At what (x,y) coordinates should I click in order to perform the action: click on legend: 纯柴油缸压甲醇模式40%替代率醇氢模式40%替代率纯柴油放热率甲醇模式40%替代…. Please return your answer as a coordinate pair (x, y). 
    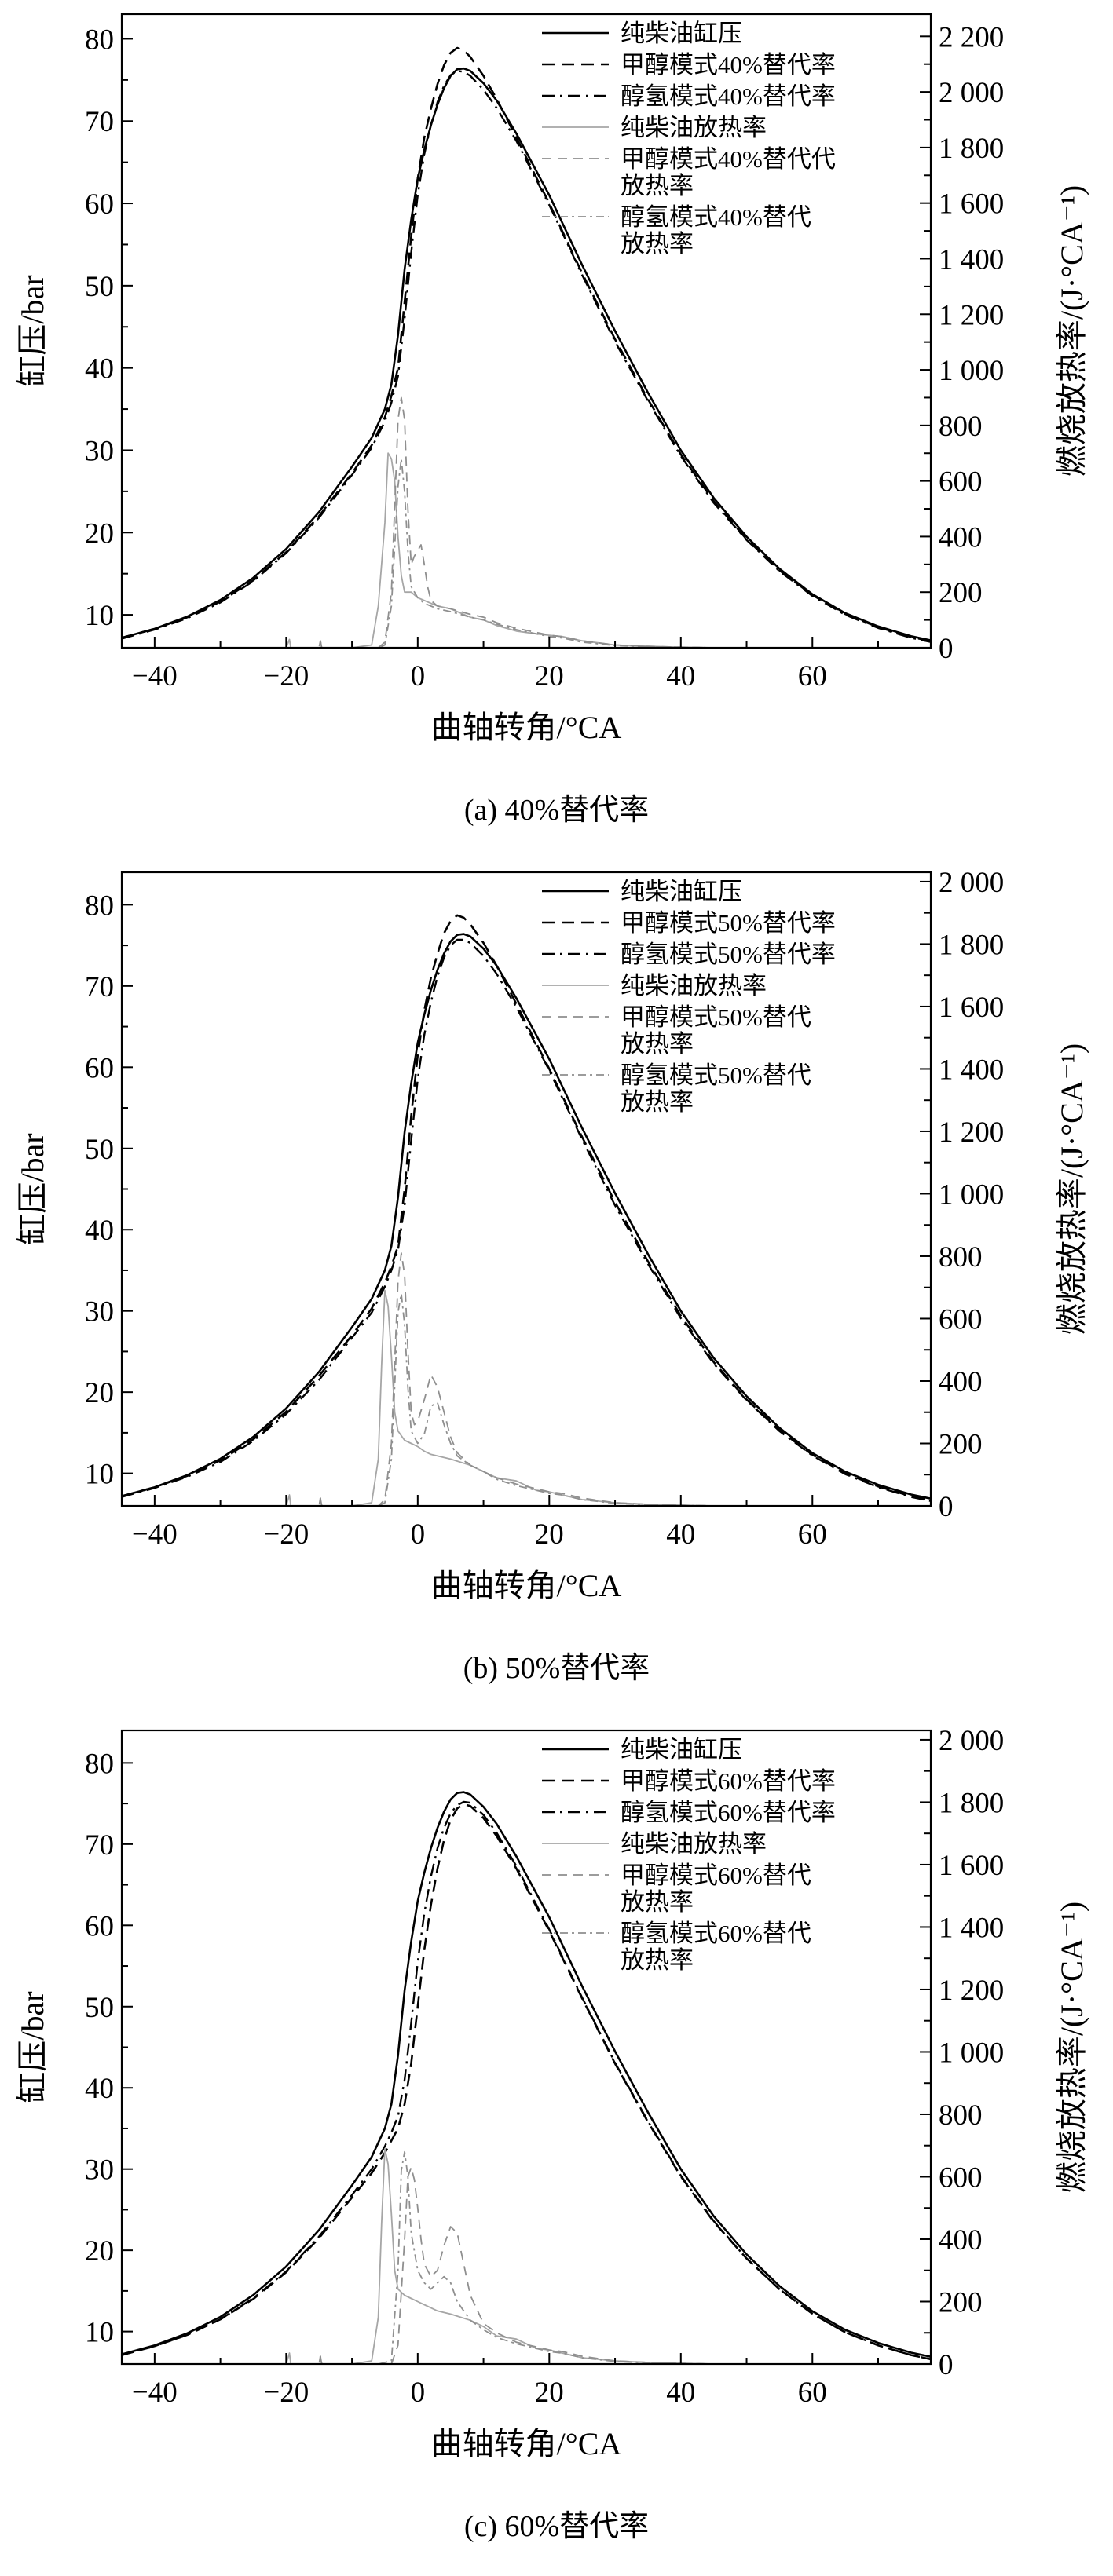
    Looking at the image, I should click on (689, 139).